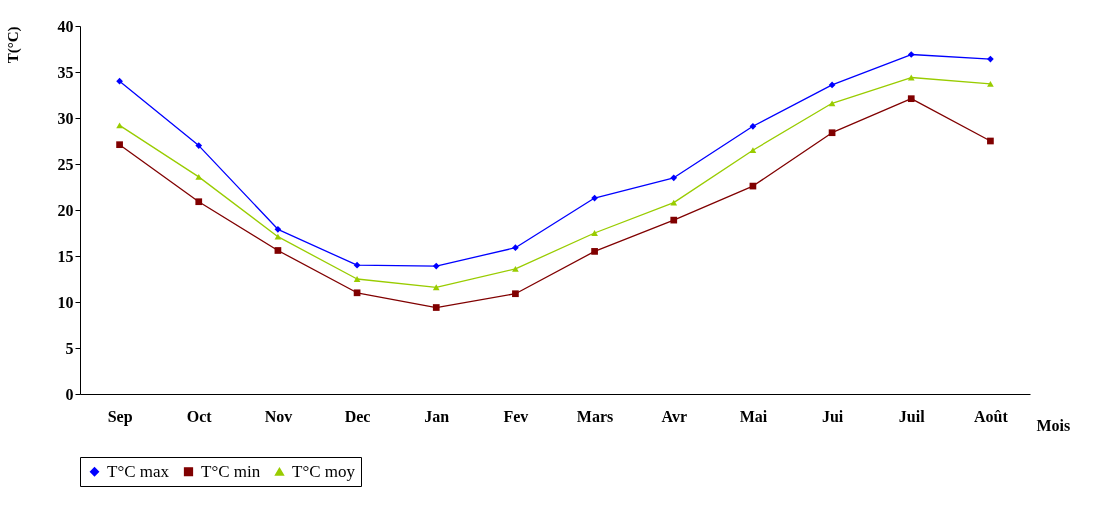 Image resolution: width=1120 pixels, height=515 pixels. Describe the element at coordinates (199, 416) in the screenshot. I see `x-tick-label: Oct` at that location.